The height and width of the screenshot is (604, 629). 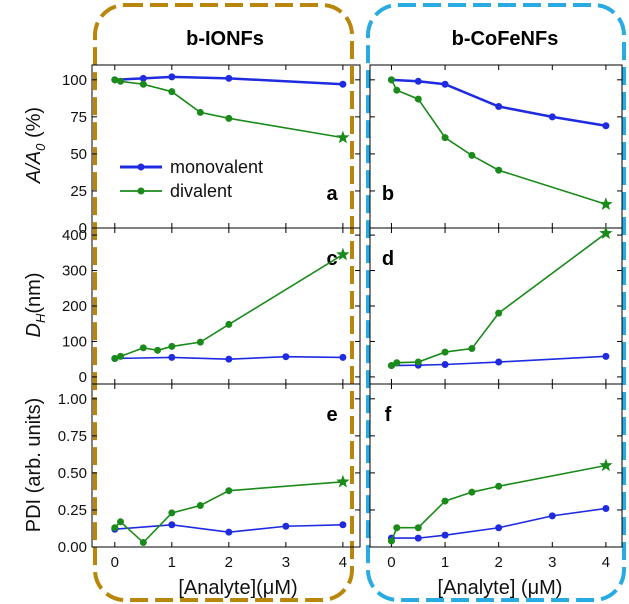 What do you see at coordinates (34, 465) in the screenshot?
I see `y-axis-label-bottom: PDI (arb. units)` at bounding box center [34, 465].